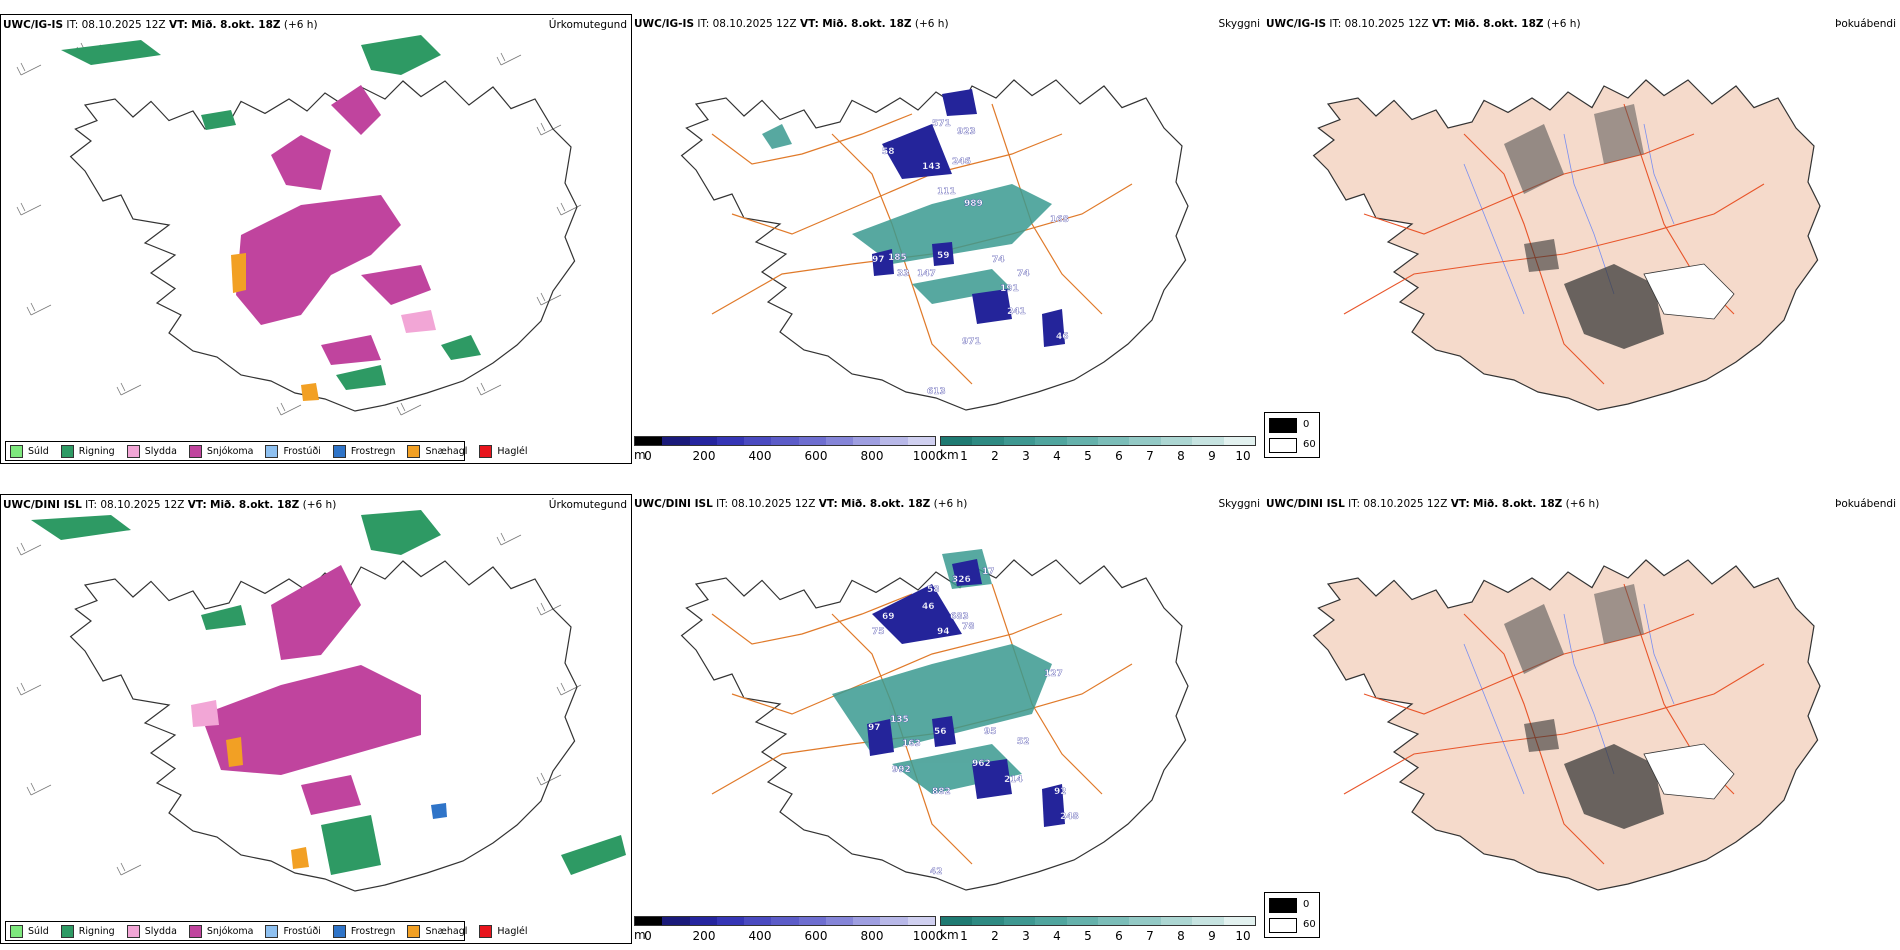 The width and height of the screenshot is (1900, 950). What do you see at coordinates (966, 132) in the screenshot?
I see `cloud-label: 923` at bounding box center [966, 132].